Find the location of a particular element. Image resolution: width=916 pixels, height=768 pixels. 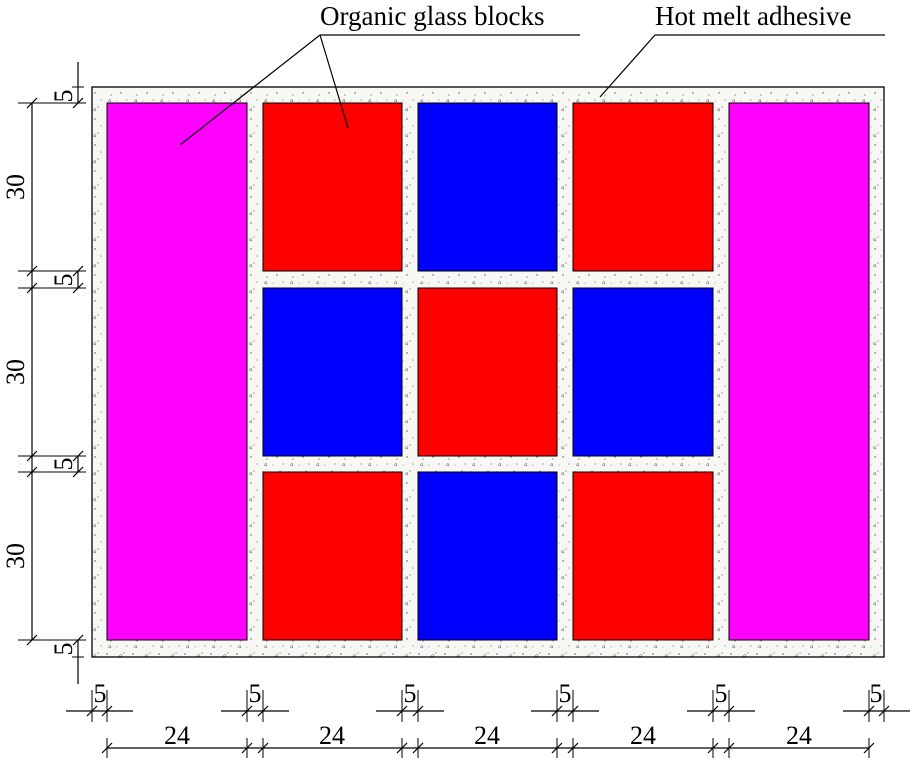

hdim-gap-4: 5 is located at coordinates (565, 693).